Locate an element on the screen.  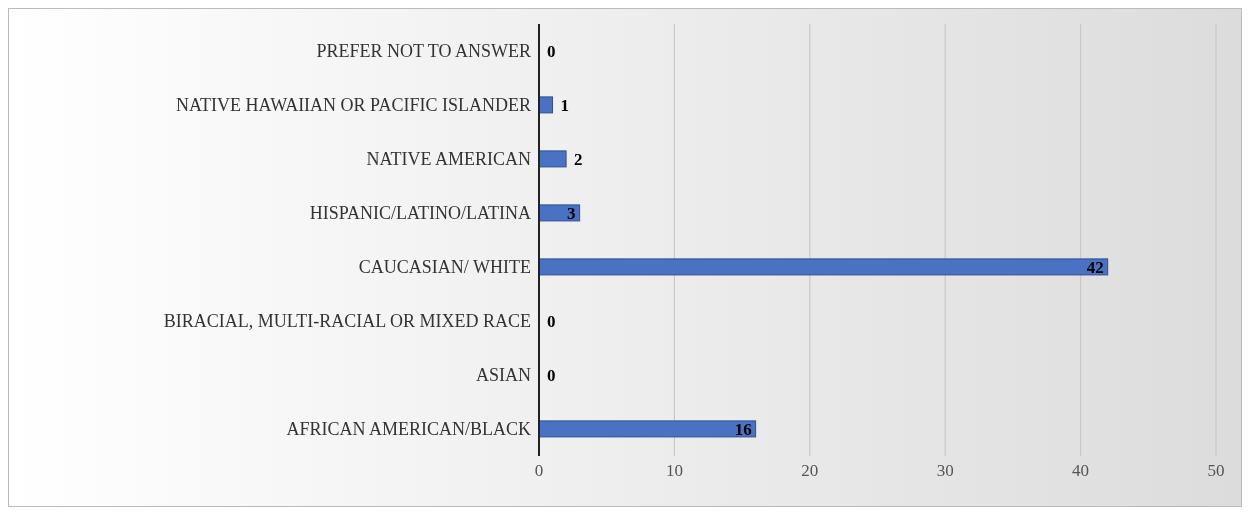
y-tick-label: ASIAN is located at coordinates (503, 375).